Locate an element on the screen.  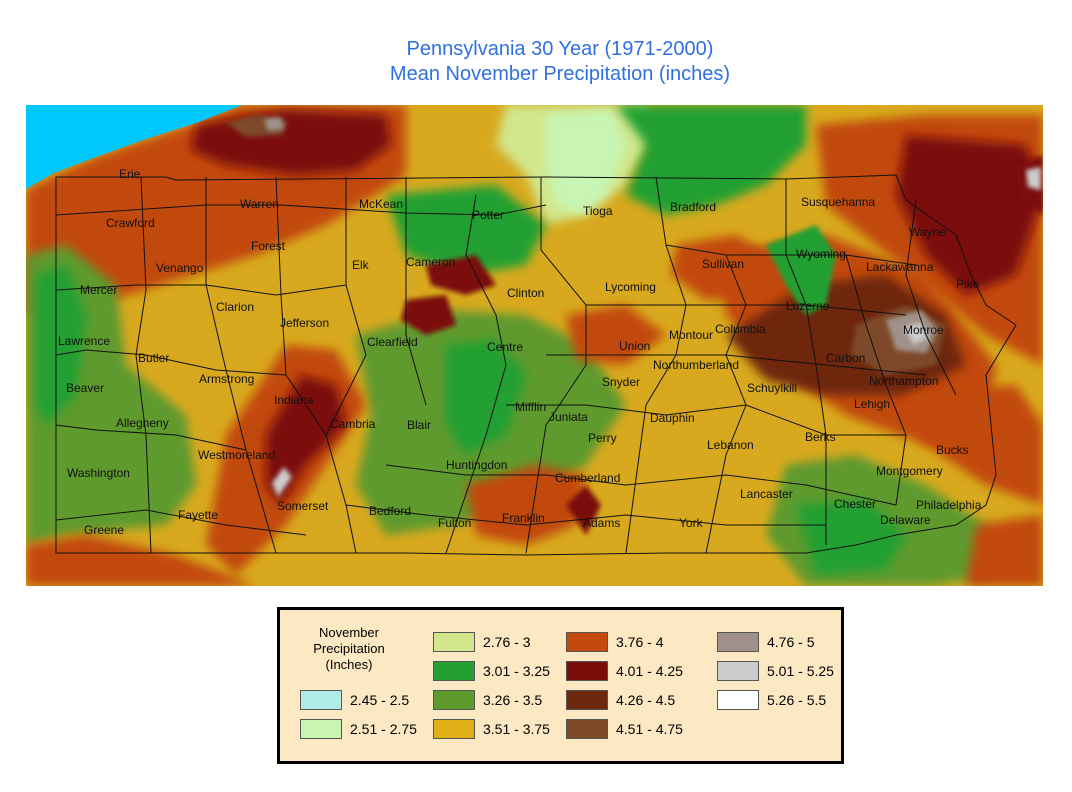
county-label: Sullivan is located at coordinates (723, 264).